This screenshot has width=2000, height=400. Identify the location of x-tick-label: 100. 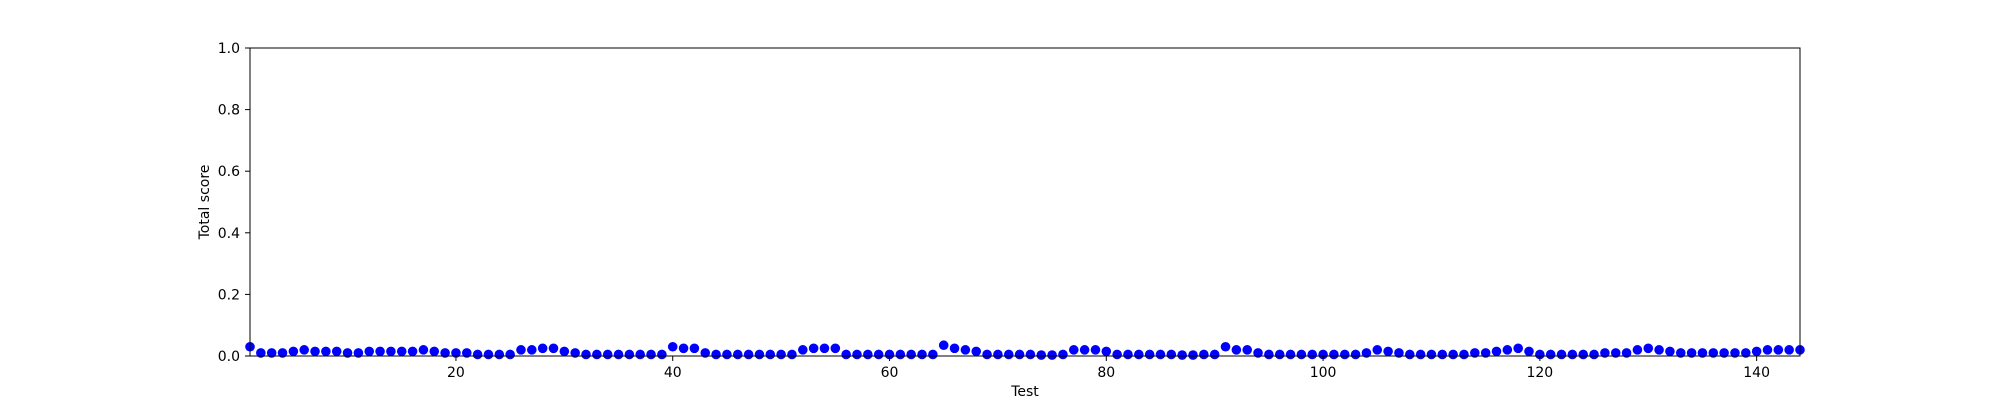
(1323, 373).